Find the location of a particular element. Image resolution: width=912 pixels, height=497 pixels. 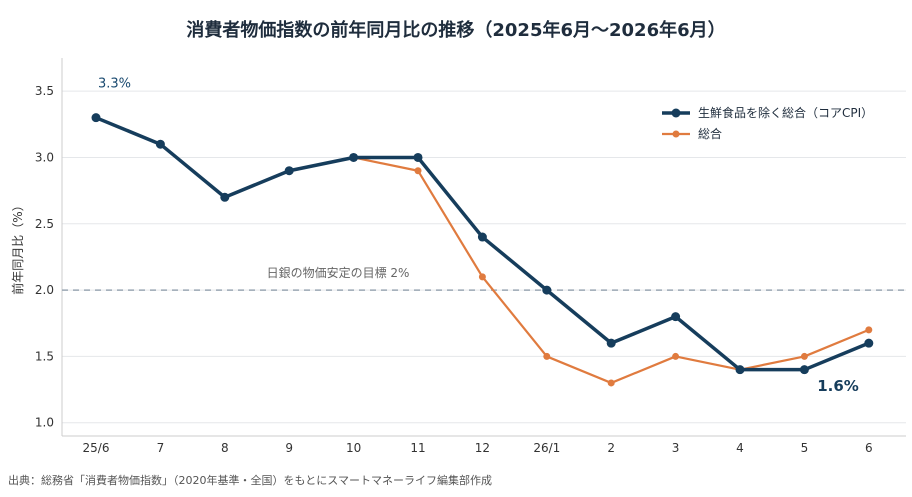

y-tick-label: 3.5 is located at coordinates (44, 91).